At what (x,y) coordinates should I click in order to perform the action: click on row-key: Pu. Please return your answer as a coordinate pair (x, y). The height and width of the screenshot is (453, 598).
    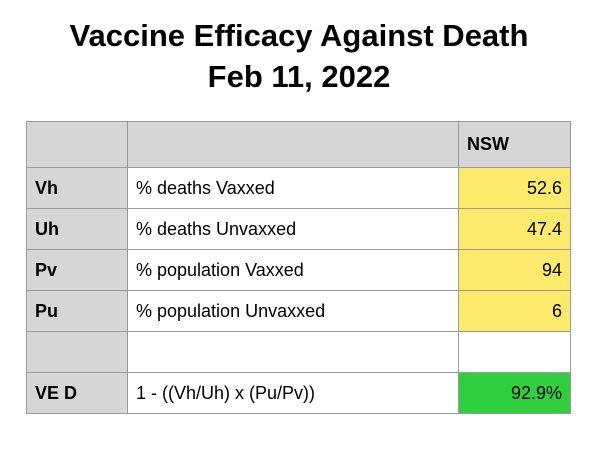
    Looking at the image, I should click on (77, 311).